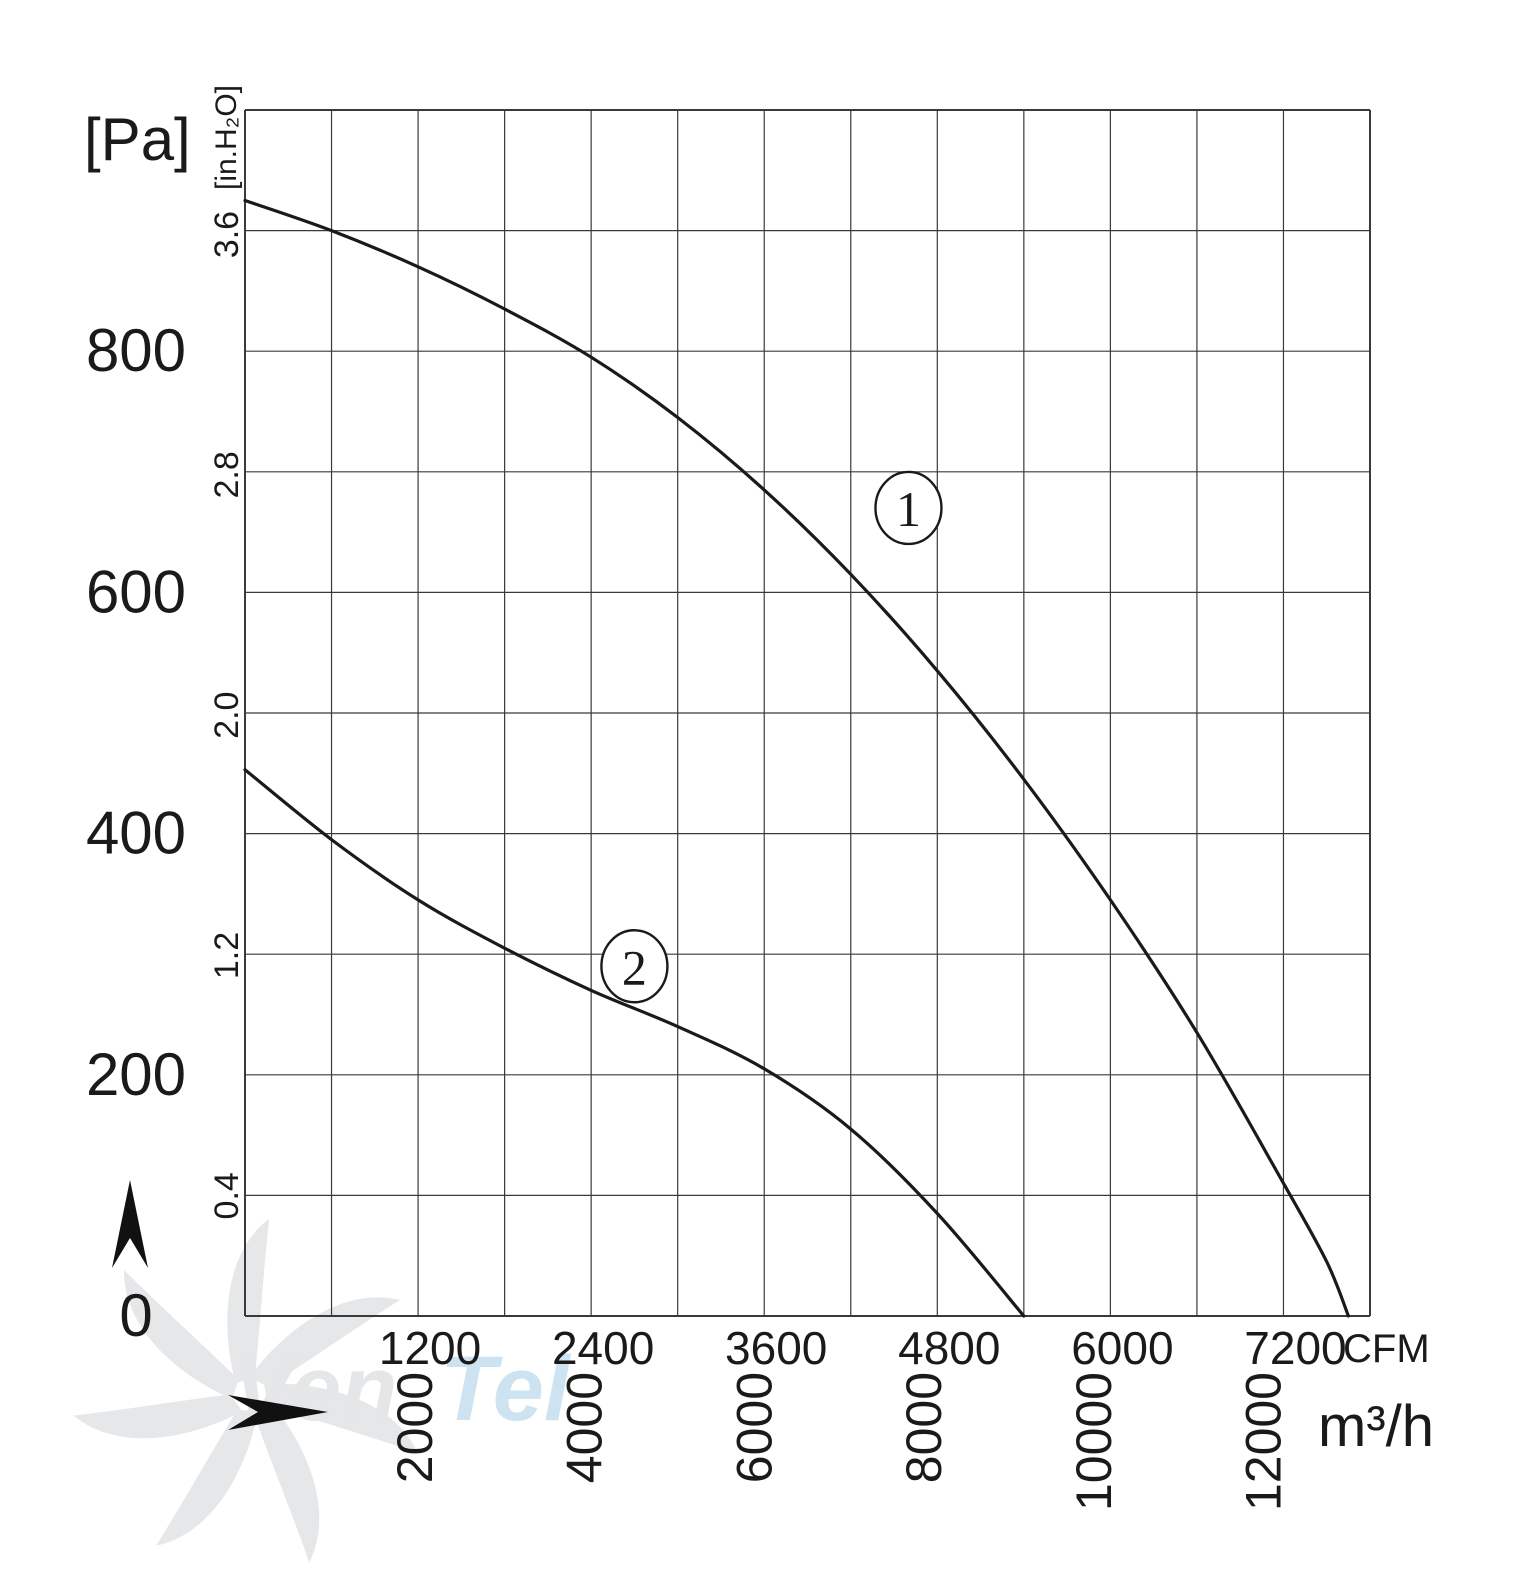 The height and width of the screenshot is (1580, 1520). I want to click on x-tick-label: 7200, so click(1295, 1348).